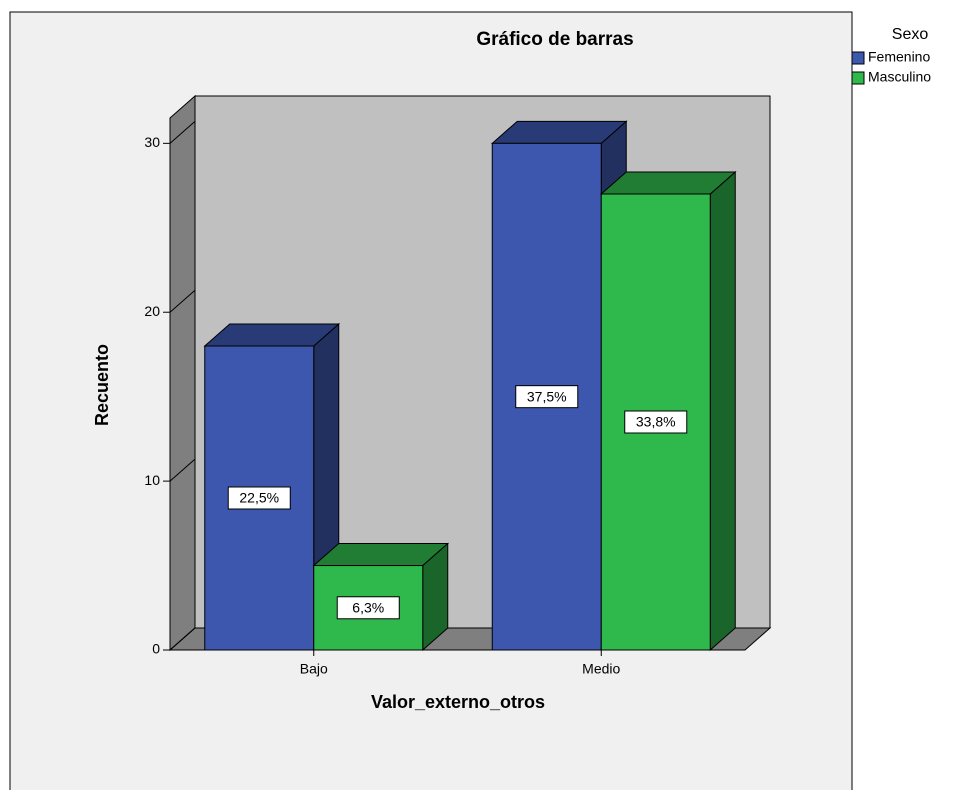  What do you see at coordinates (182, 373) in the screenshot?
I see `side-wall` at bounding box center [182, 373].